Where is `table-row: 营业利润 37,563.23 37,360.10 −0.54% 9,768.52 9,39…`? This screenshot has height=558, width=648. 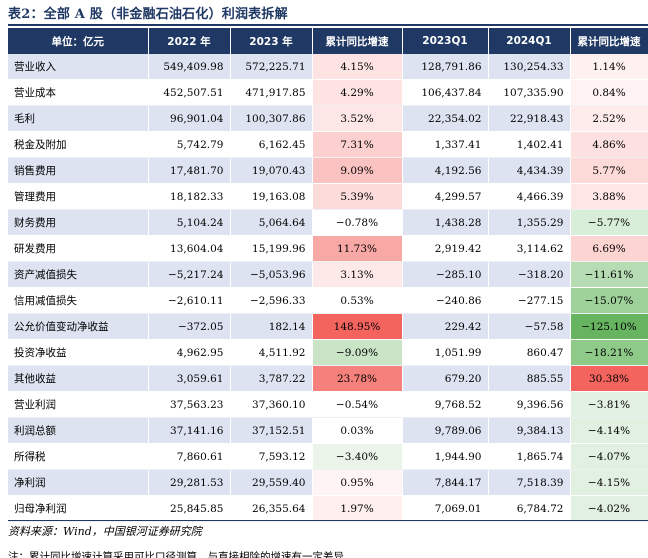 table-row: 营业利润 37,563.23 37,360.10 −0.54% 9,768.52 9,39… is located at coordinates (328, 404).